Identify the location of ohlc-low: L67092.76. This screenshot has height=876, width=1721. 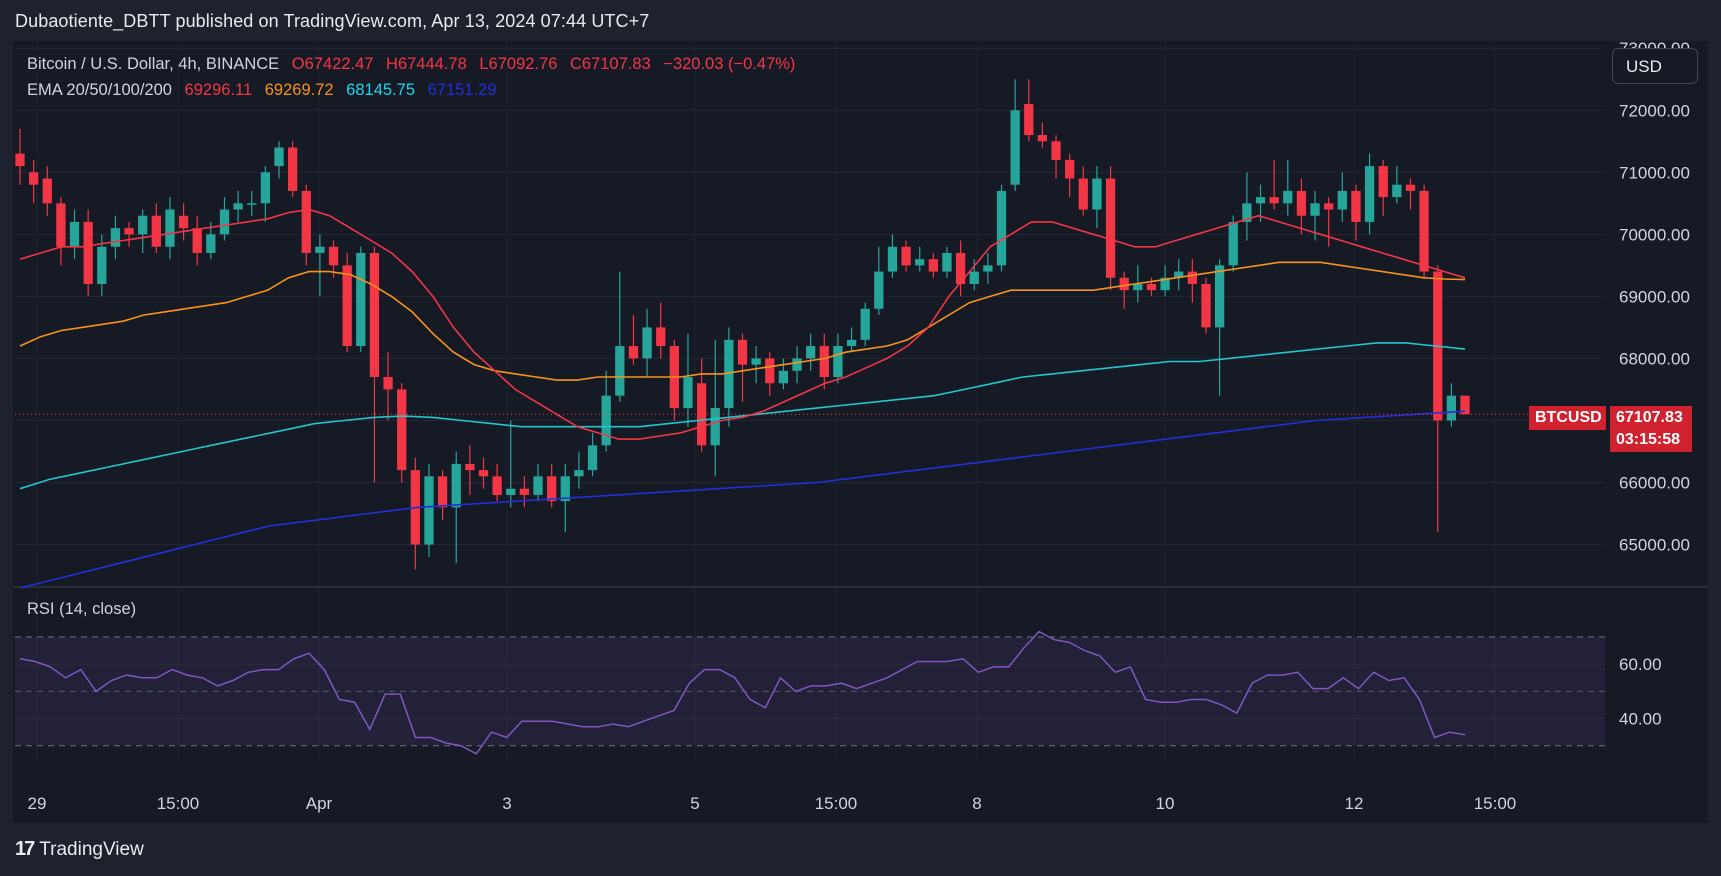
(518, 64).